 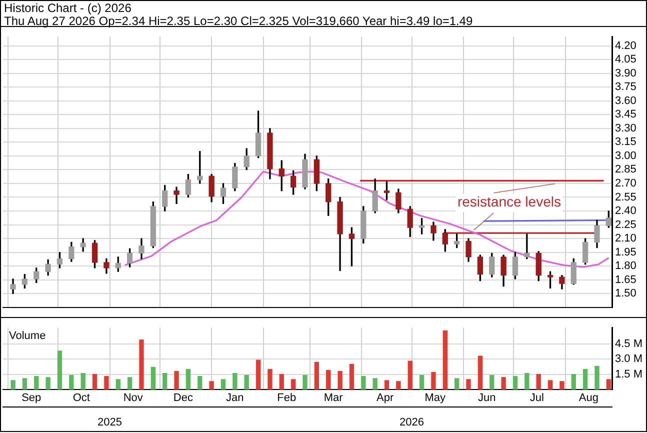 I want to click on y-tick-label: 3.45, so click(x=625, y=114).